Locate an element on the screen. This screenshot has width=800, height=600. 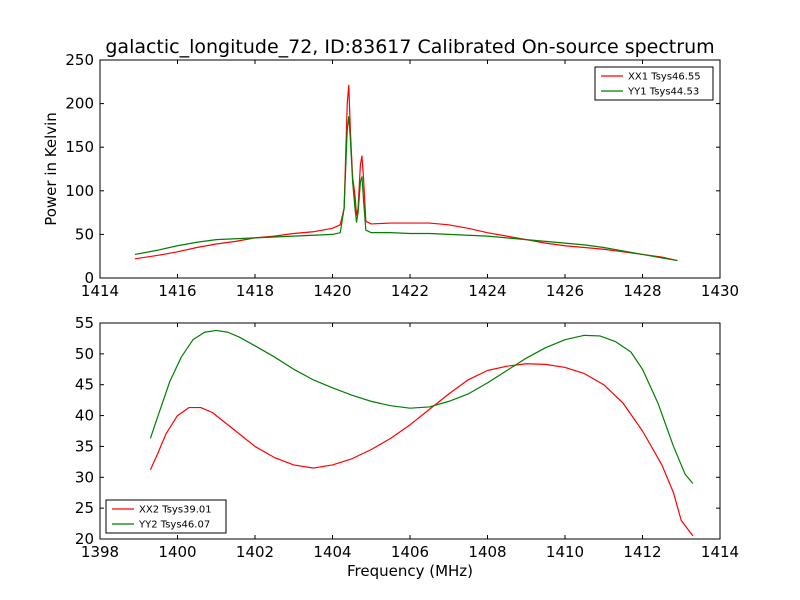
bottom-x-tick-label: 1406 is located at coordinates (410, 552).